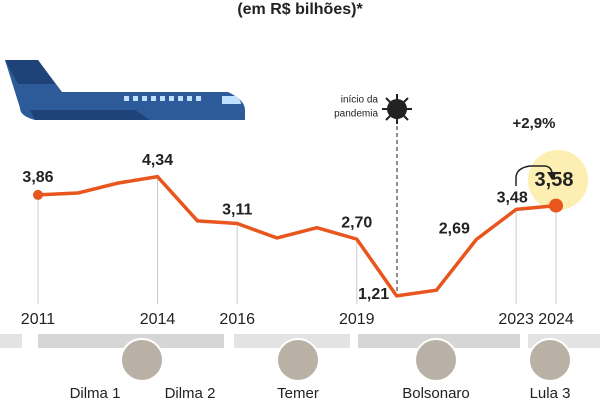  Describe the element at coordinates (37, 177) in the screenshot. I see `value-label: 3,86` at that location.